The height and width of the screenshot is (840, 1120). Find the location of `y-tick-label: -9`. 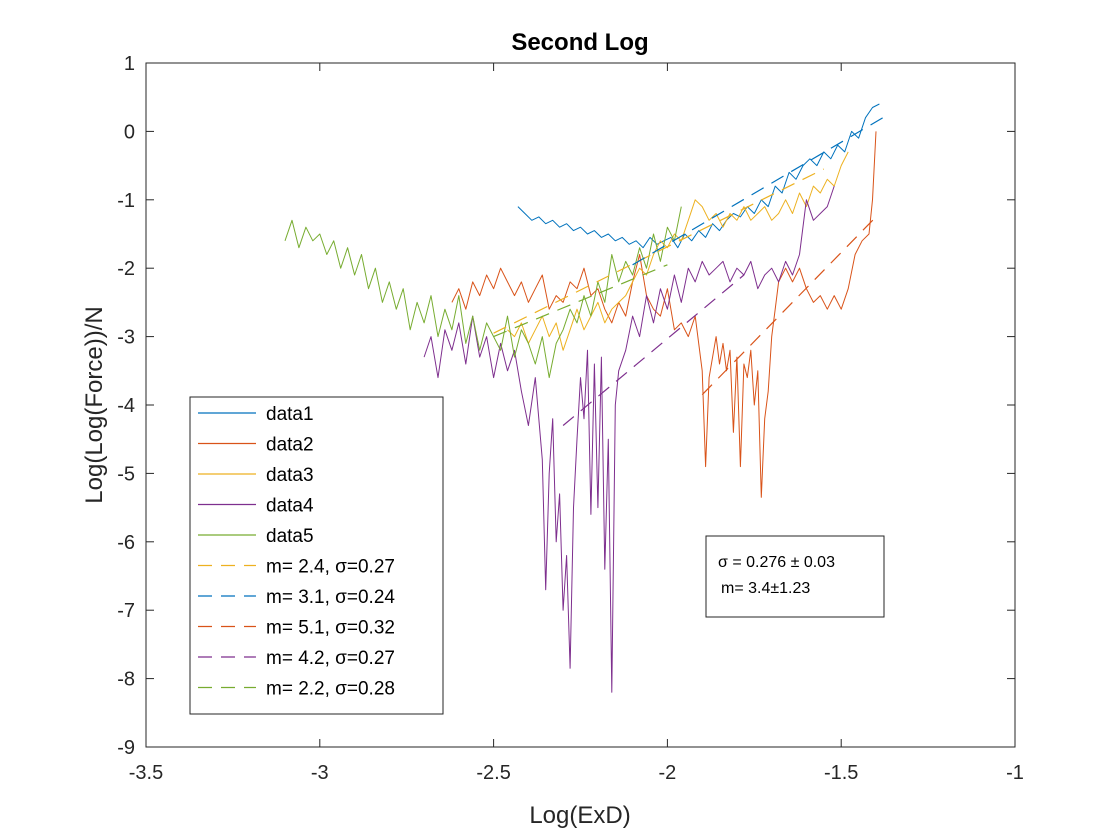

y-tick-label: -9 is located at coordinates (126, 748).